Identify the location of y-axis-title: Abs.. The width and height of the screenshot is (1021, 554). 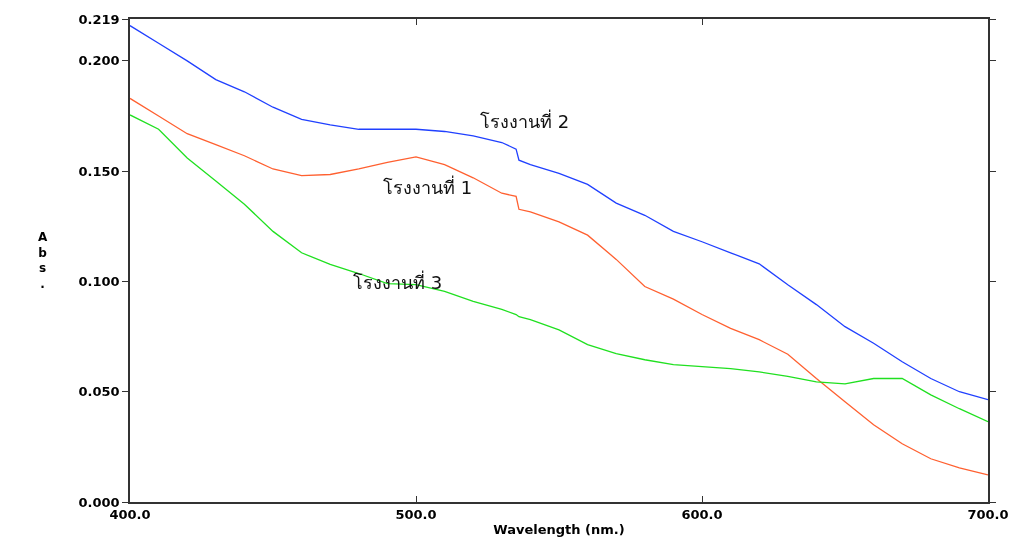
(43, 260).